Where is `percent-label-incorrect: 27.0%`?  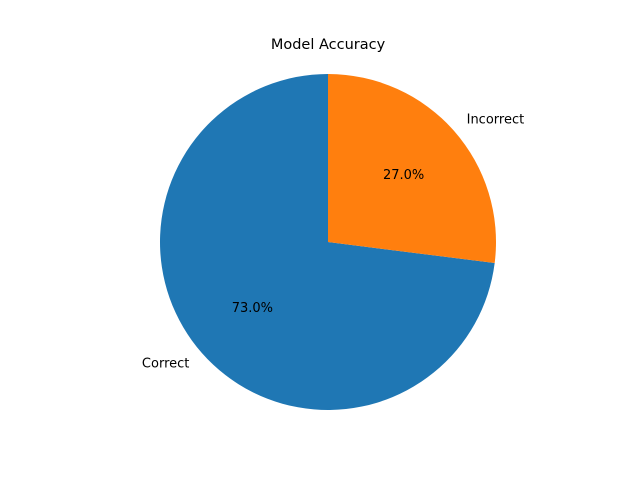
percent-label-incorrect: 27.0% is located at coordinates (403, 175).